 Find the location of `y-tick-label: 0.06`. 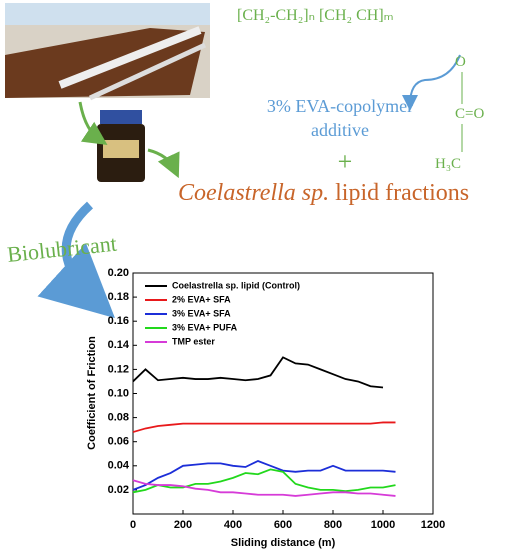

y-tick-label: 0.06 is located at coordinates (118, 442).